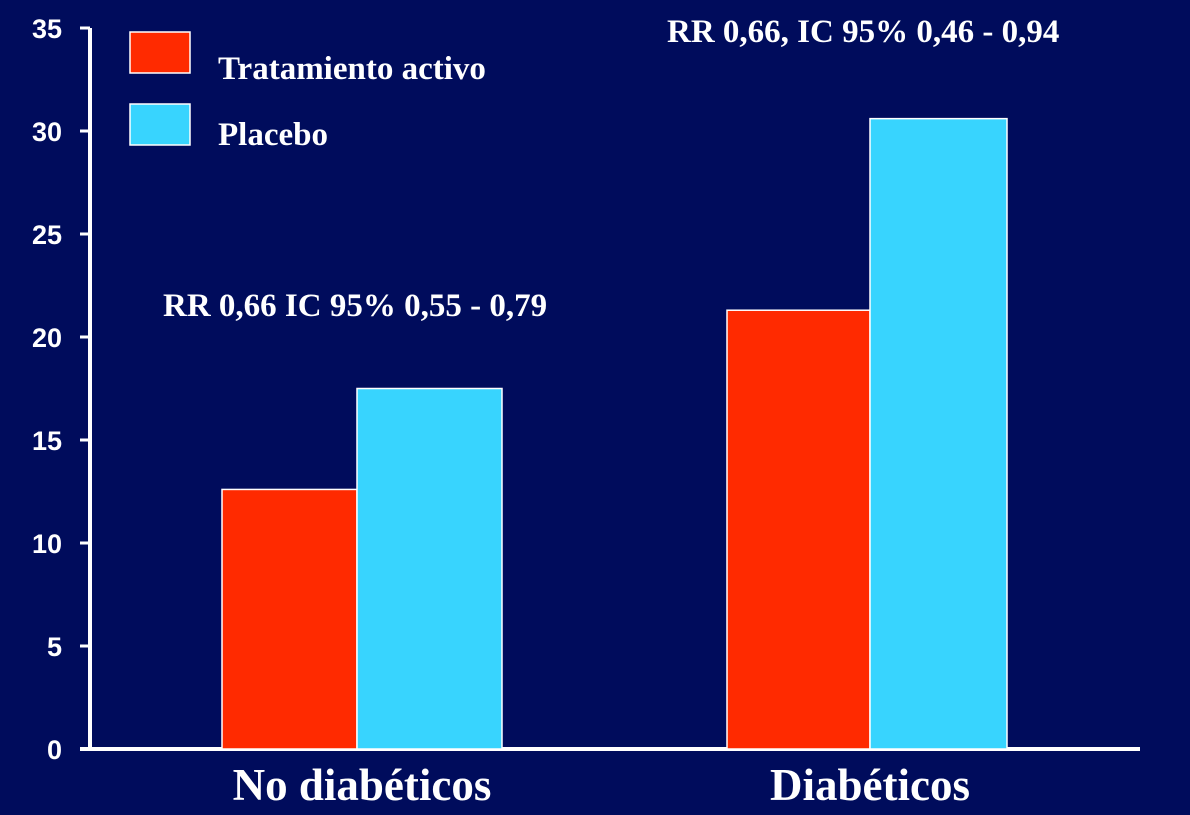 Image resolution: width=1190 pixels, height=815 pixels. I want to click on bar-placebo-diabeticos, so click(938, 433).